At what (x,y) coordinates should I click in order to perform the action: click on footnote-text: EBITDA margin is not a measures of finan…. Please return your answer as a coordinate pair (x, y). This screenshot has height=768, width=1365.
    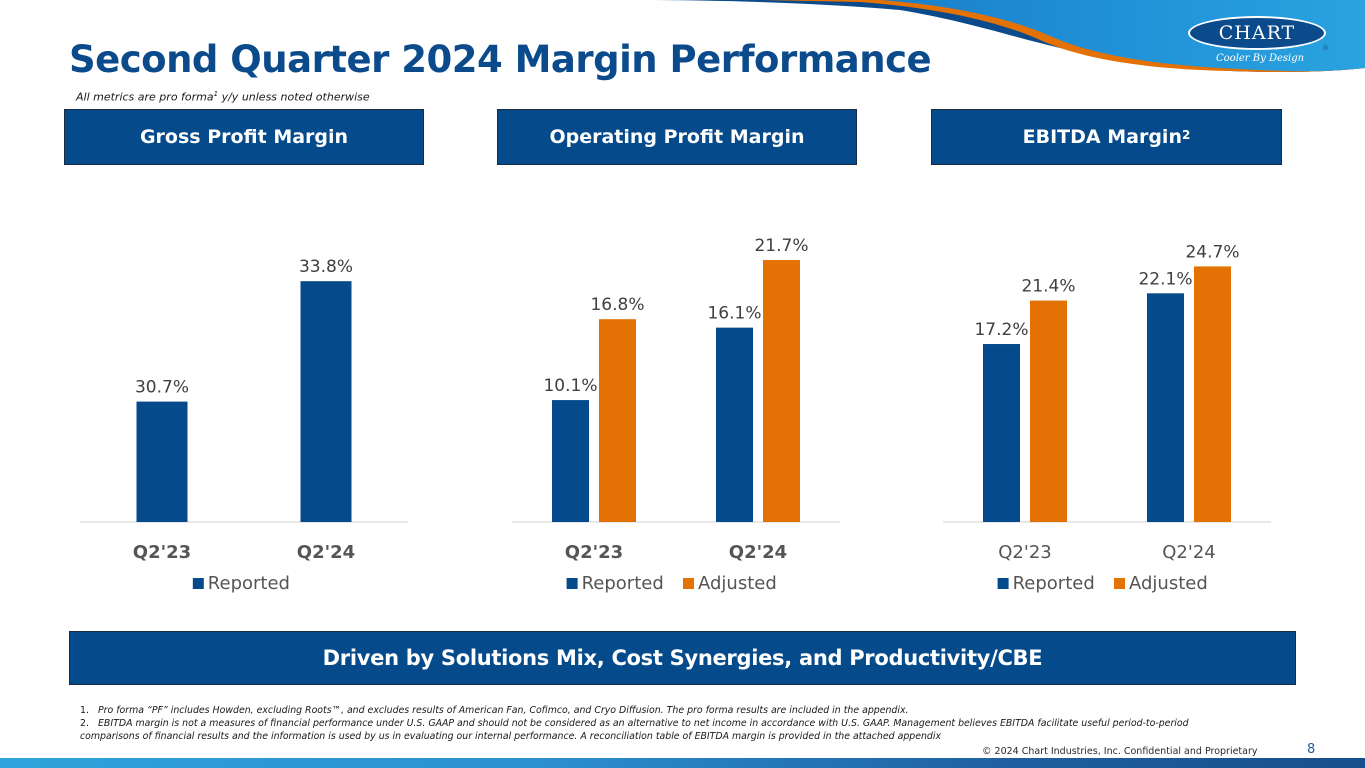
    Looking at the image, I should click on (643, 723).